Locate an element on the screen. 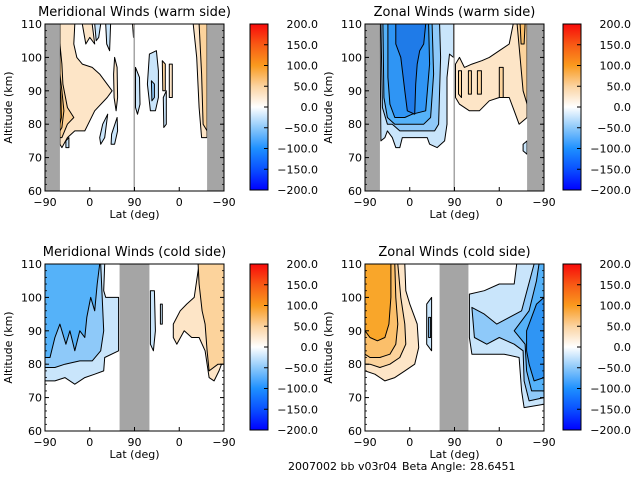 This screenshot has height=480, width=640. chart-title: Zonal Winds (warm side) is located at coordinates (455, 12).